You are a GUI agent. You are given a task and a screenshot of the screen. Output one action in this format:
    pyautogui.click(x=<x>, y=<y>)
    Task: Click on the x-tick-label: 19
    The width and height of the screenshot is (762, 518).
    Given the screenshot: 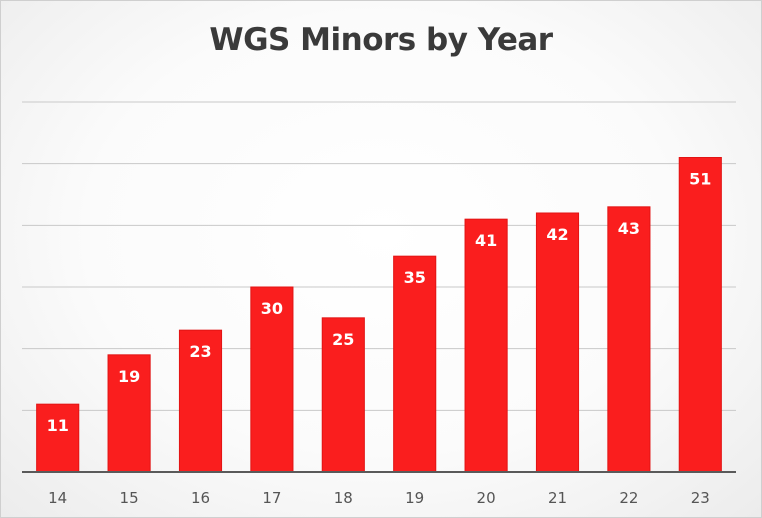 What is the action you would take?
    pyautogui.click(x=414, y=498)
    